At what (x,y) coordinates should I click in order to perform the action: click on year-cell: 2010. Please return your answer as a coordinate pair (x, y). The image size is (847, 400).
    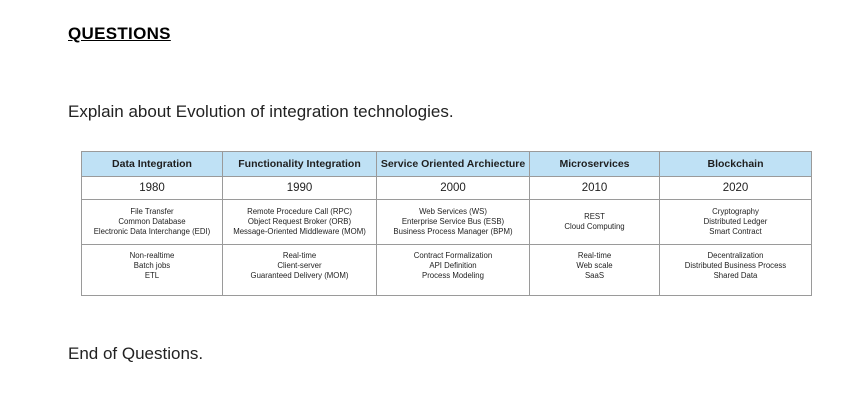
    Looking at the image, I should click on (594, 188).